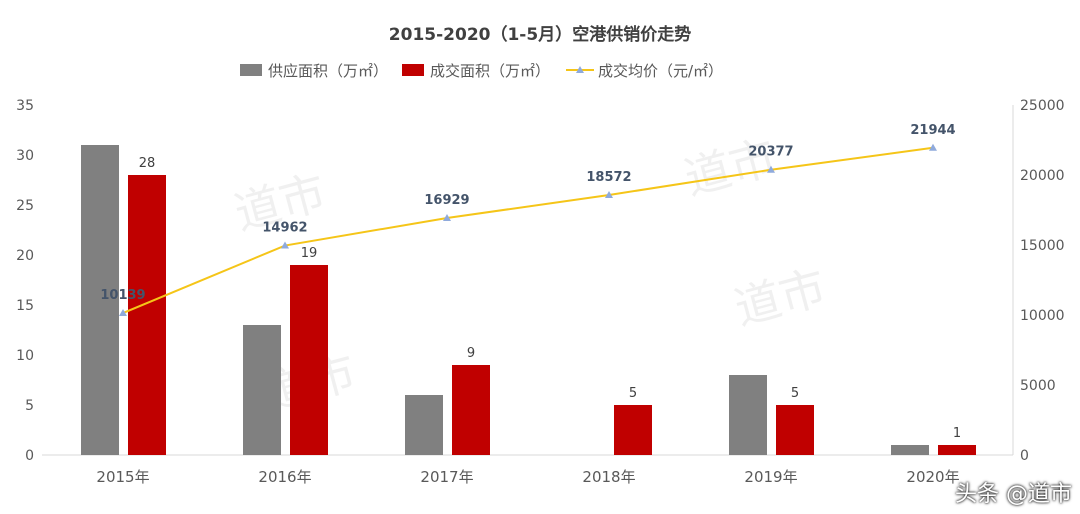 This screenshot has height=514, width=1080. Describe the element at coordinates (1024, 456) in the screenshot. I see `right-tick-label: 0` at that location.